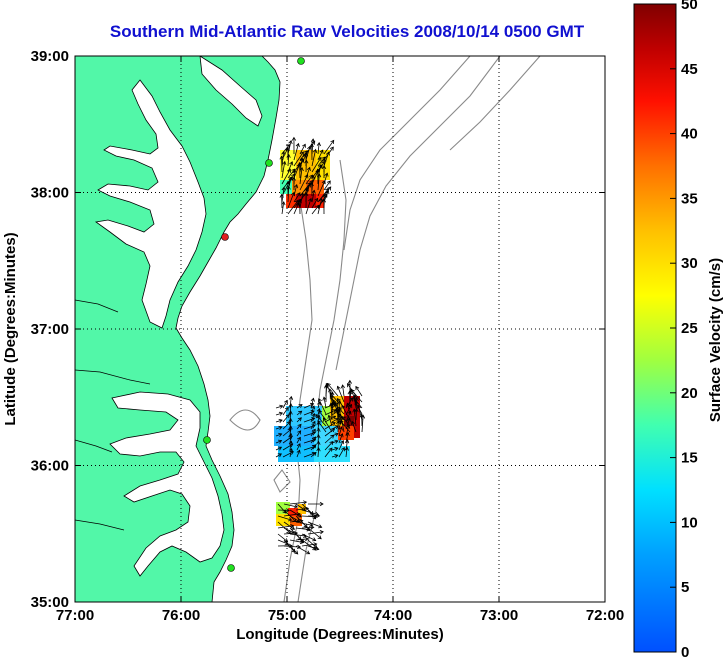 The image size is (724, 659). Describe the element at coordinates (689, 393) in the screenshot. I see `colorbar-tick-label: 20` at that location.